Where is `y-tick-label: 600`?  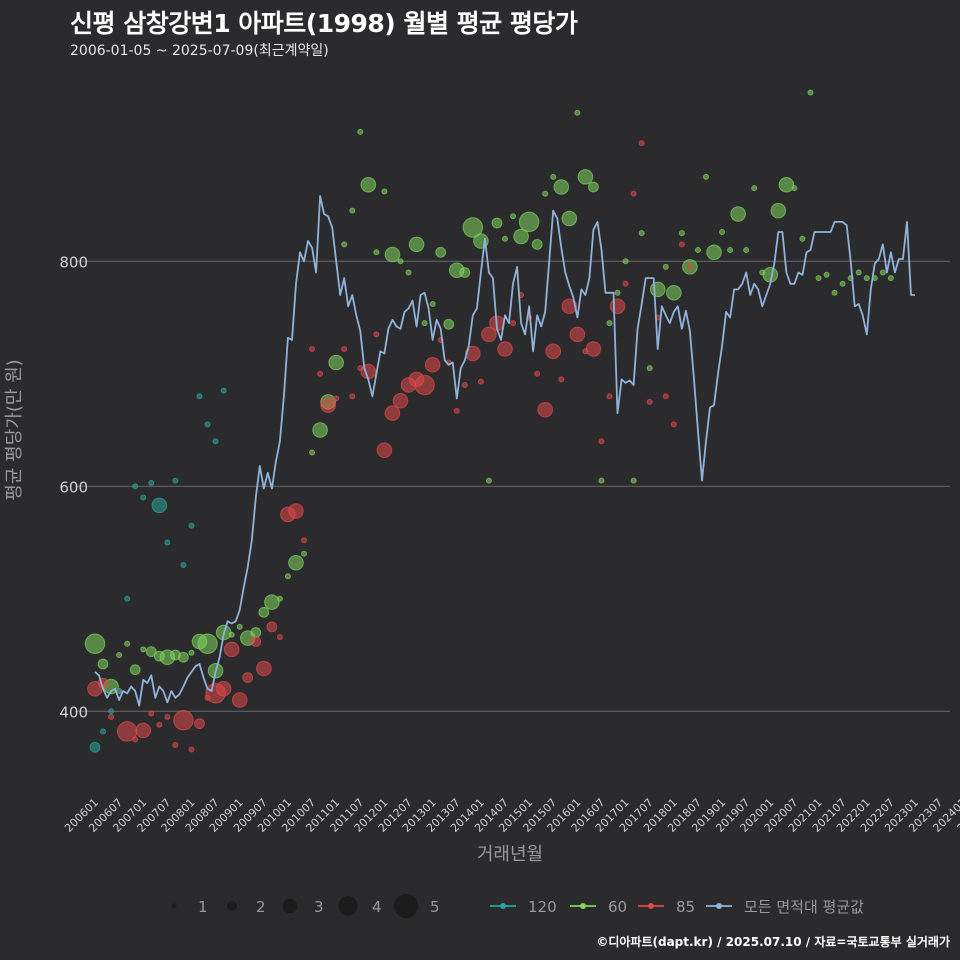
y-tick-label: 600 is located at coordinates (73, 487).